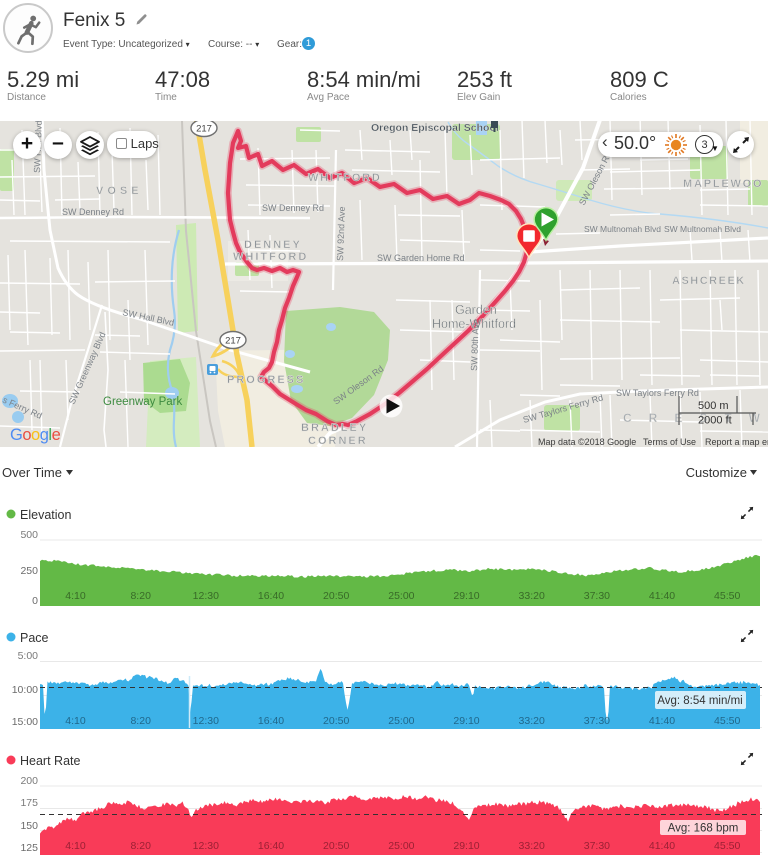 This screenshot has height=861, width=768. I want to click on svg-text: 500, so click(29, 535).